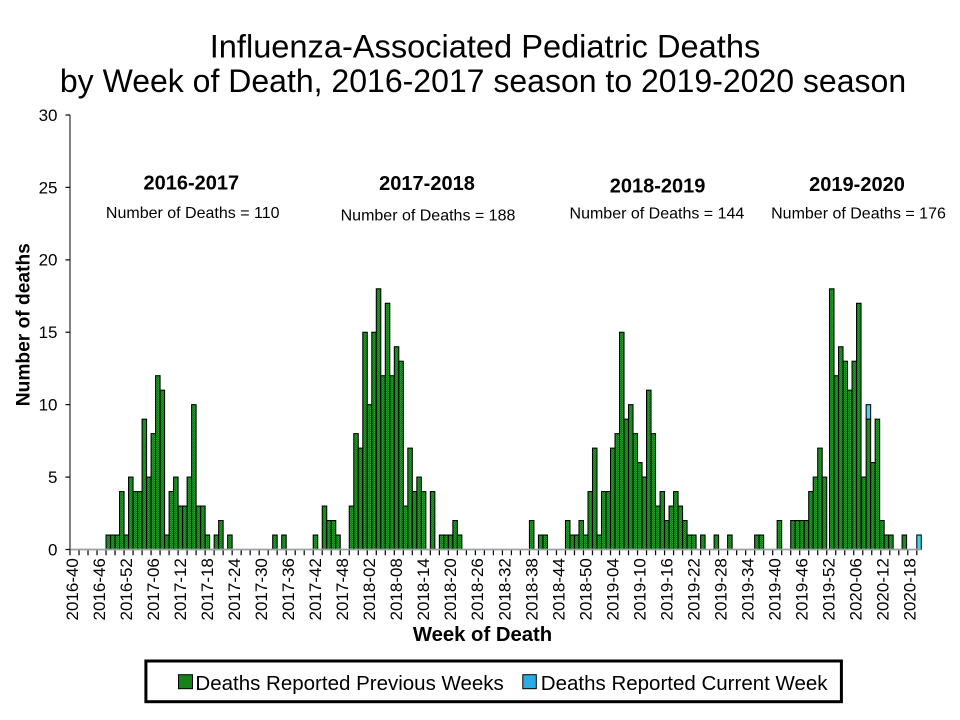  What do you see at coordinates (857, 185) in the screenshot?
I see `svg-text: 2019-2020` at bounding box center [857, 185].